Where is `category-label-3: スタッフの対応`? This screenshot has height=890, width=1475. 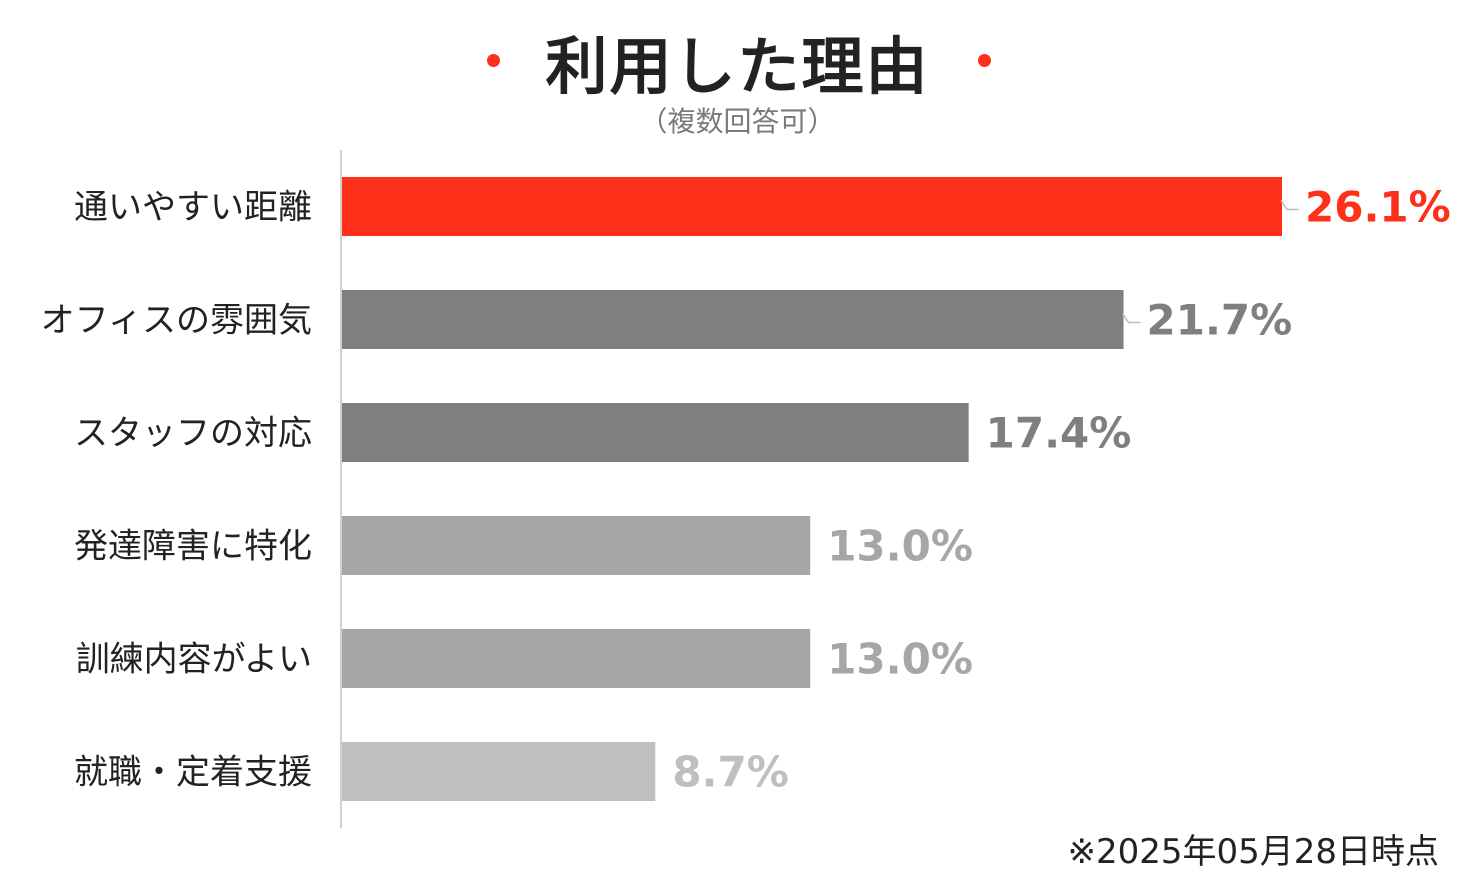 category-label-3: スタッフの対応 is located at coordinates (193, 434).